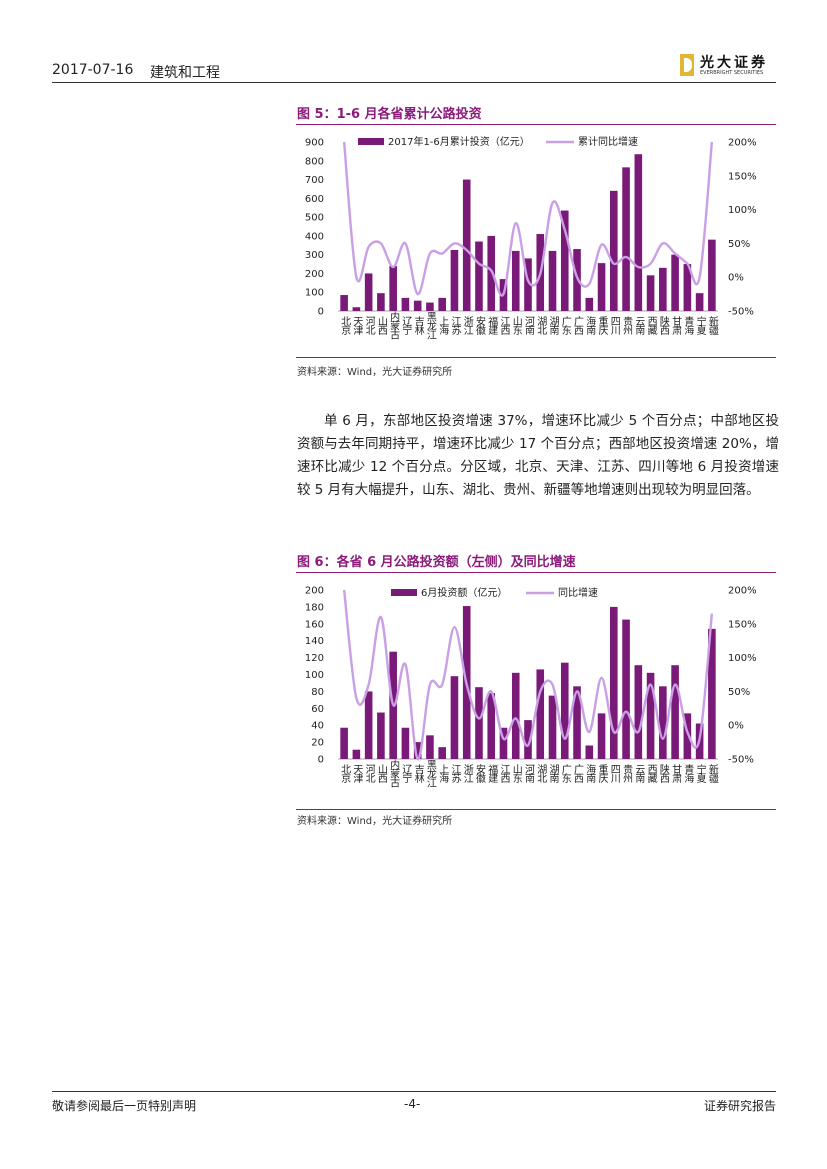 The width and height of the screenshot is (827, 1169). I want to click on footer-disclaimer: 敬请参阅最后一页特别声明, so click(124, 1106).